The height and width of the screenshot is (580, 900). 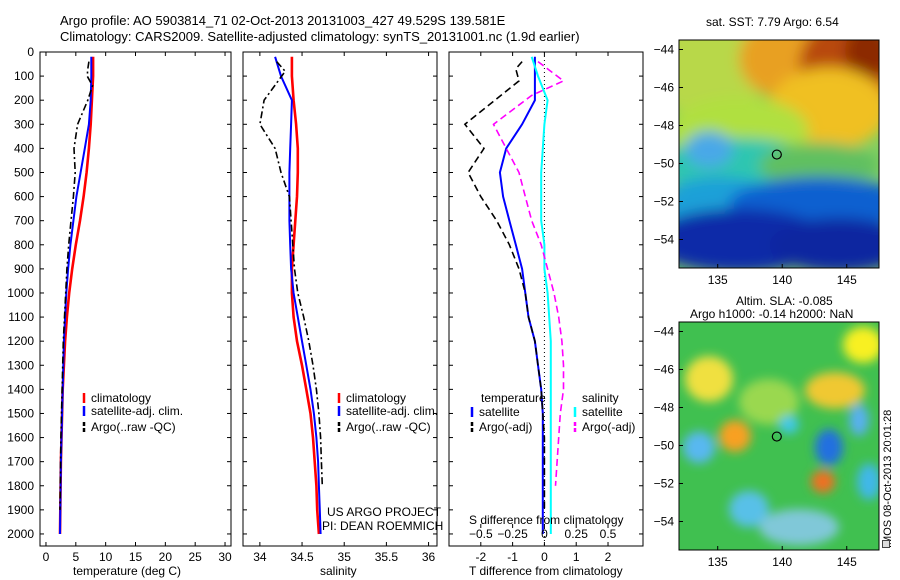 I want to click on sst-map-xtick-label: 135, so click(x=718, y=280).